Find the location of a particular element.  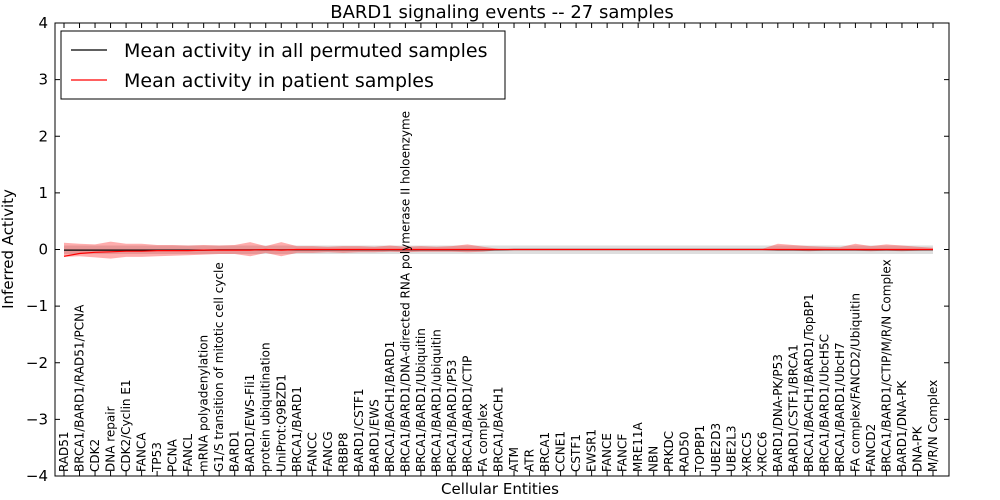

x-category-label: ATR is located at coordinates (530, 460).